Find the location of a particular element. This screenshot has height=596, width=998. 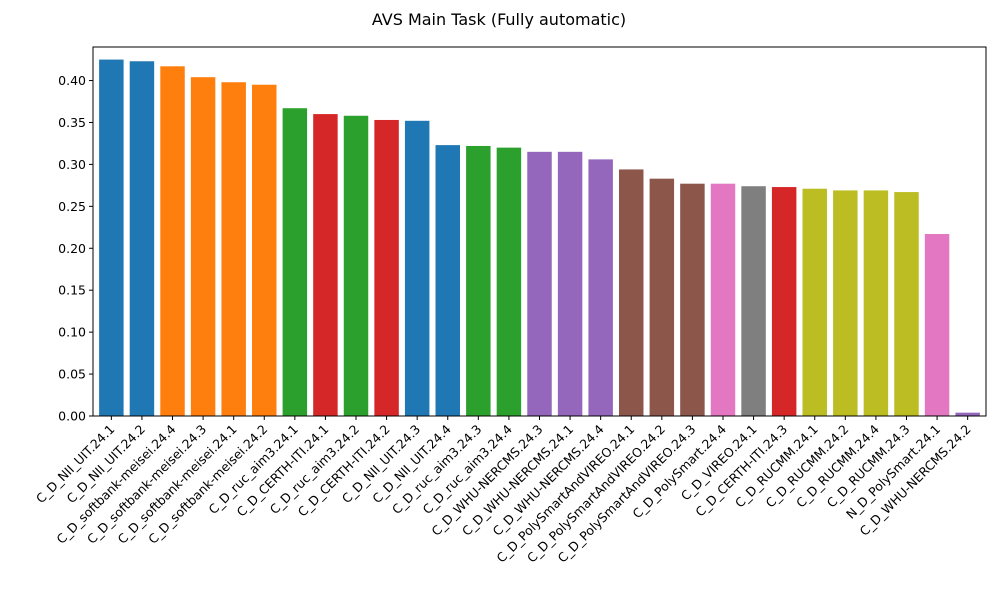

bar-C_D_NII_UIT.24.3 is located at coordinates (417, 268).